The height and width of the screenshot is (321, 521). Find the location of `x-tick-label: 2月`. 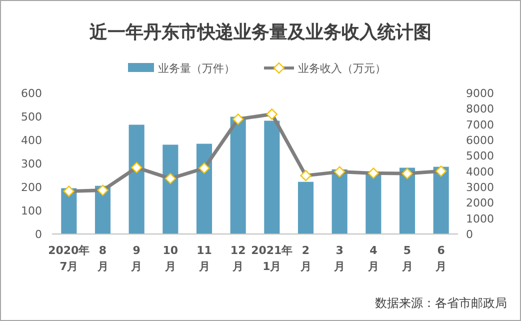

x-tick-label: 2月 is located at coordinates (305, 258).